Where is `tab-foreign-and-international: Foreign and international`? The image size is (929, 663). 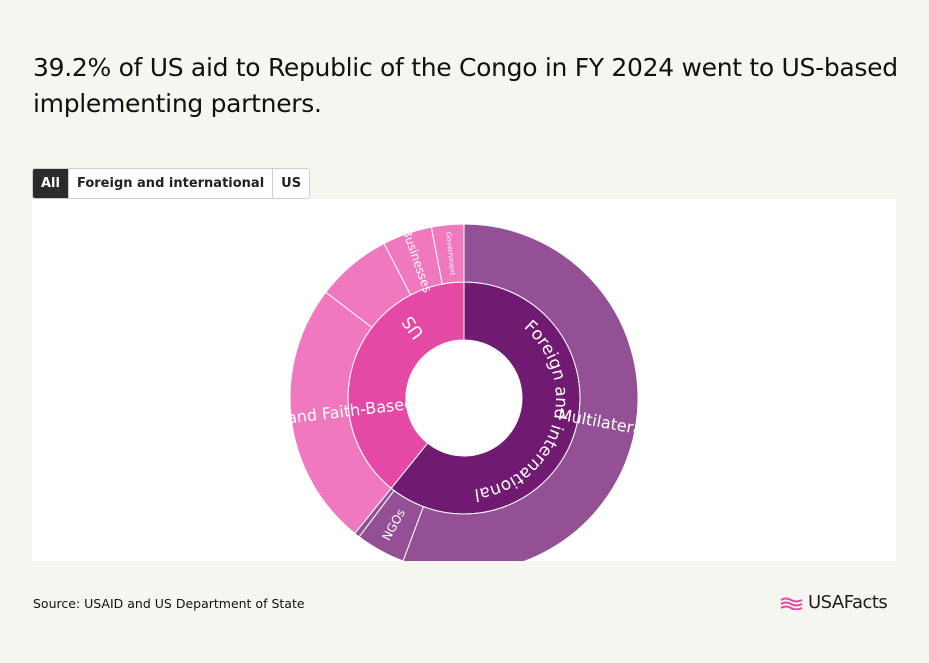 tab-foreign-and-international: Foreign and international is located at coordinates (171, 183).